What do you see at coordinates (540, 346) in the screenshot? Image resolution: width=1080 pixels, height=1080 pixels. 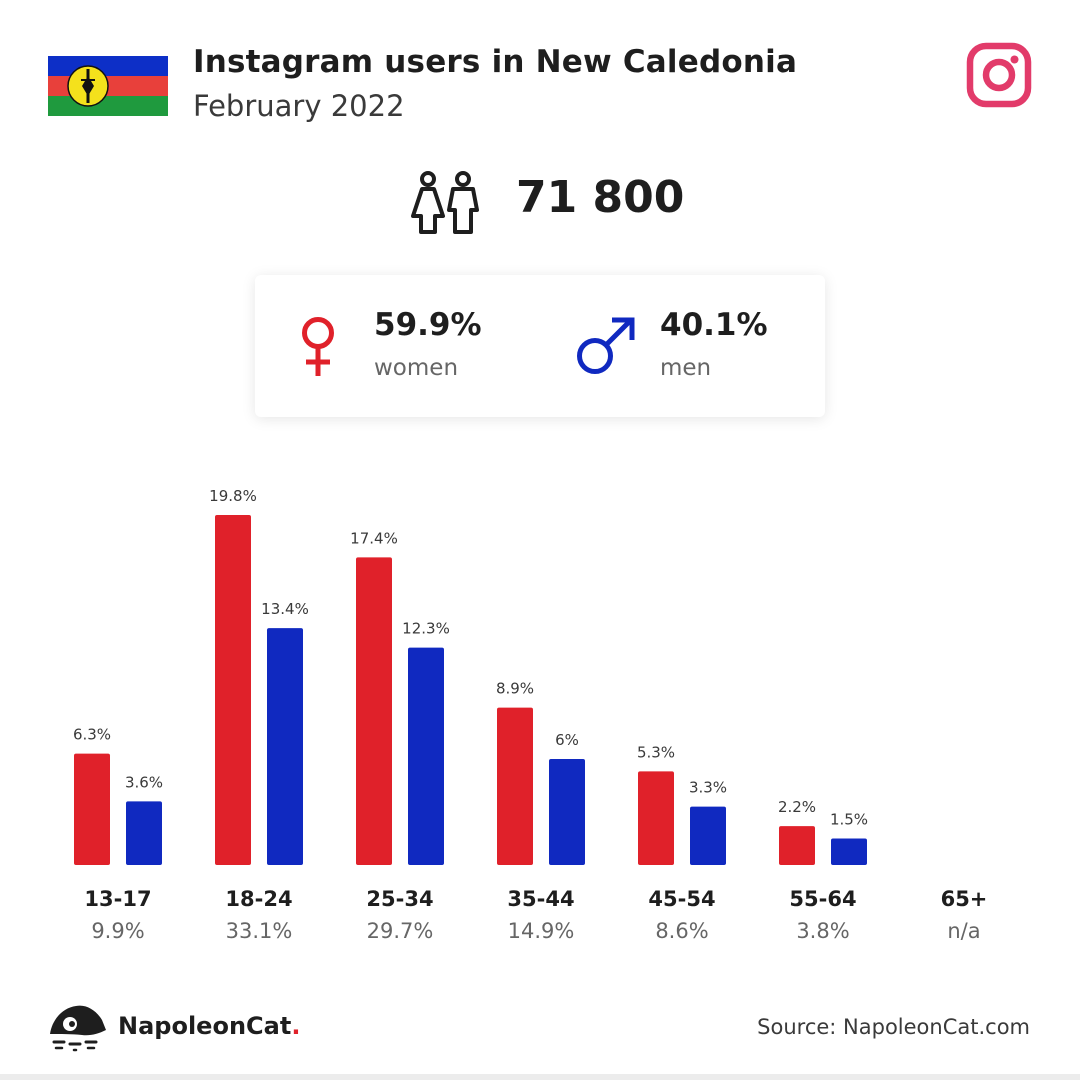 I see `gender-split-card` at bounding box center [540, 346].